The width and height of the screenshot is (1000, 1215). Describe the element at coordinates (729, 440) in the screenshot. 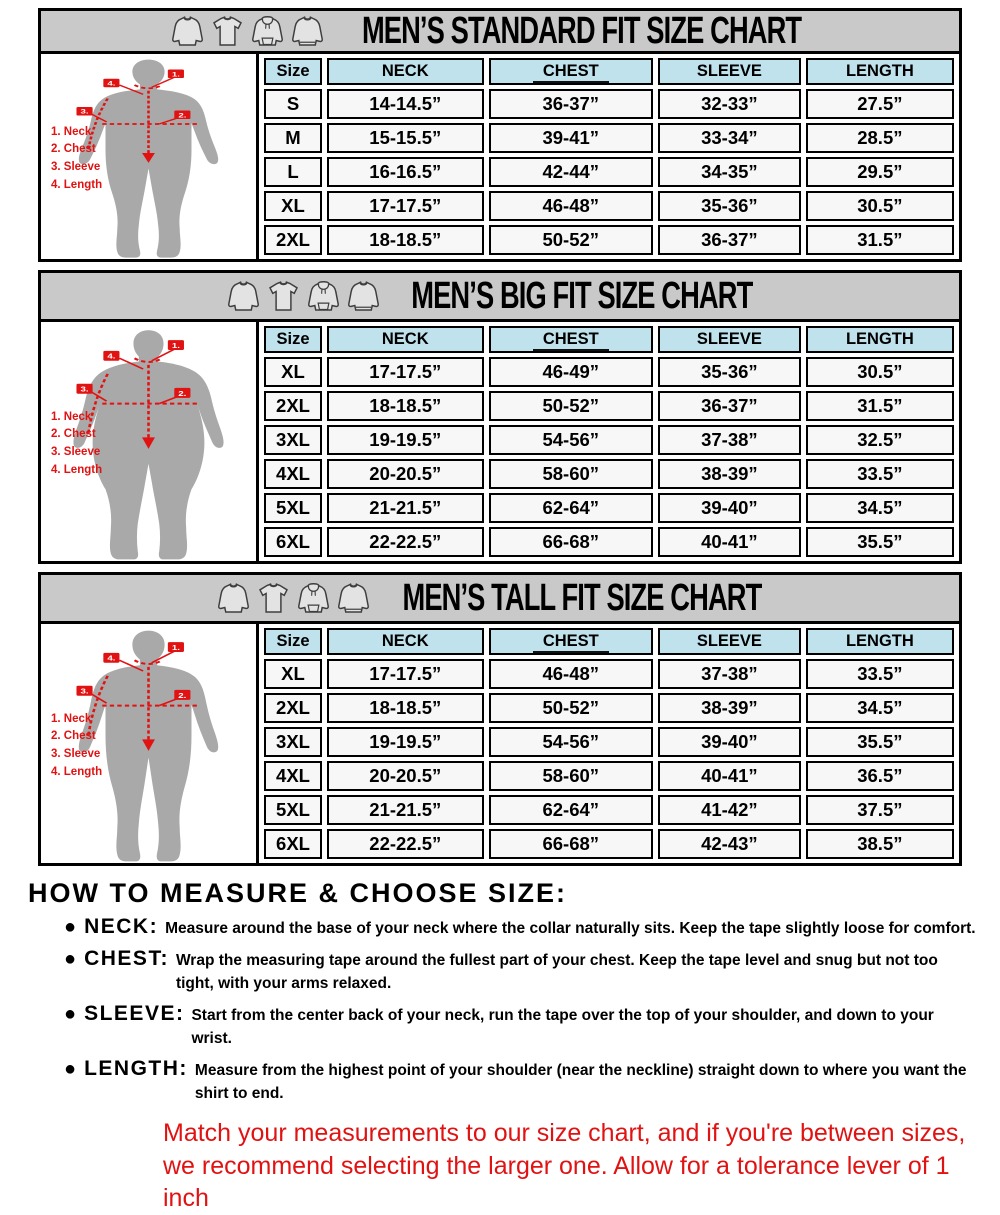

I see `measurement-value: 37-38”` at that location.